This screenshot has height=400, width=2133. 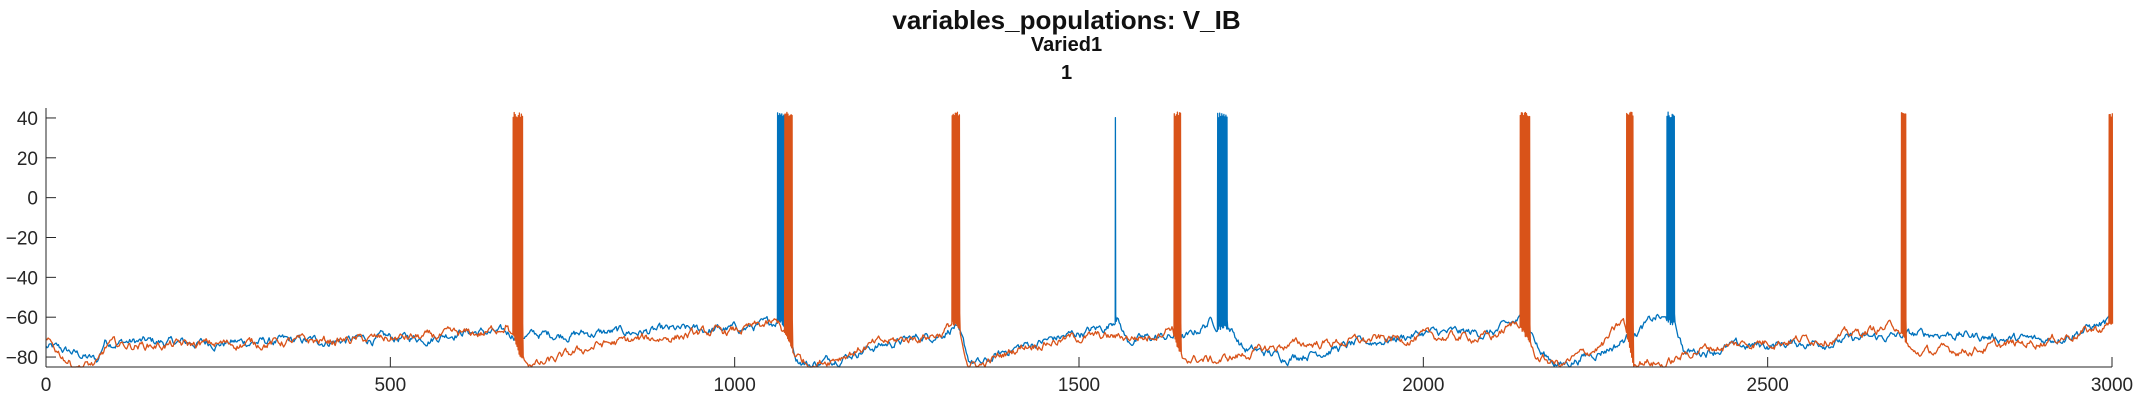 What do you see at coordinates (2112, 385) in the screenshot?
I see `x-tick-label-3000: 3000` at bounding box center [2112, 385].